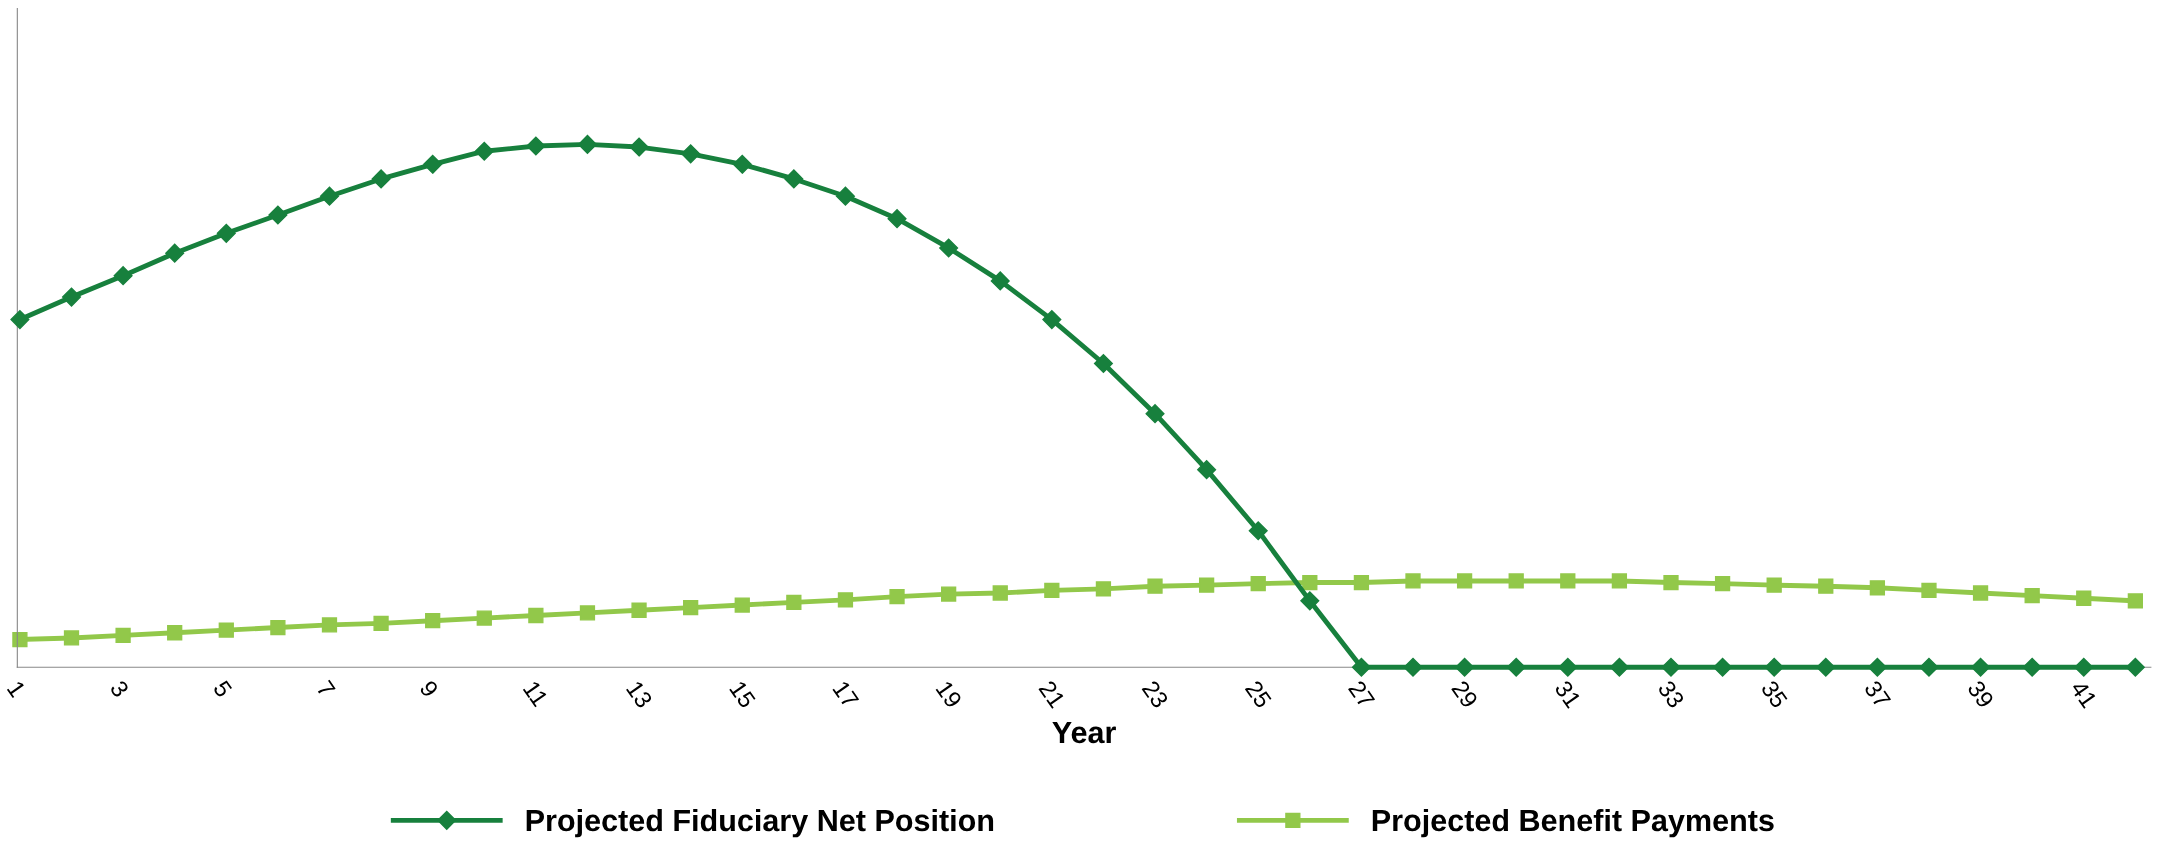 This screenshot has height=850, width=2166. Describe the element at coordinates (119, 689) in the screenshot. I see `x-tick-label: 3` at that location.